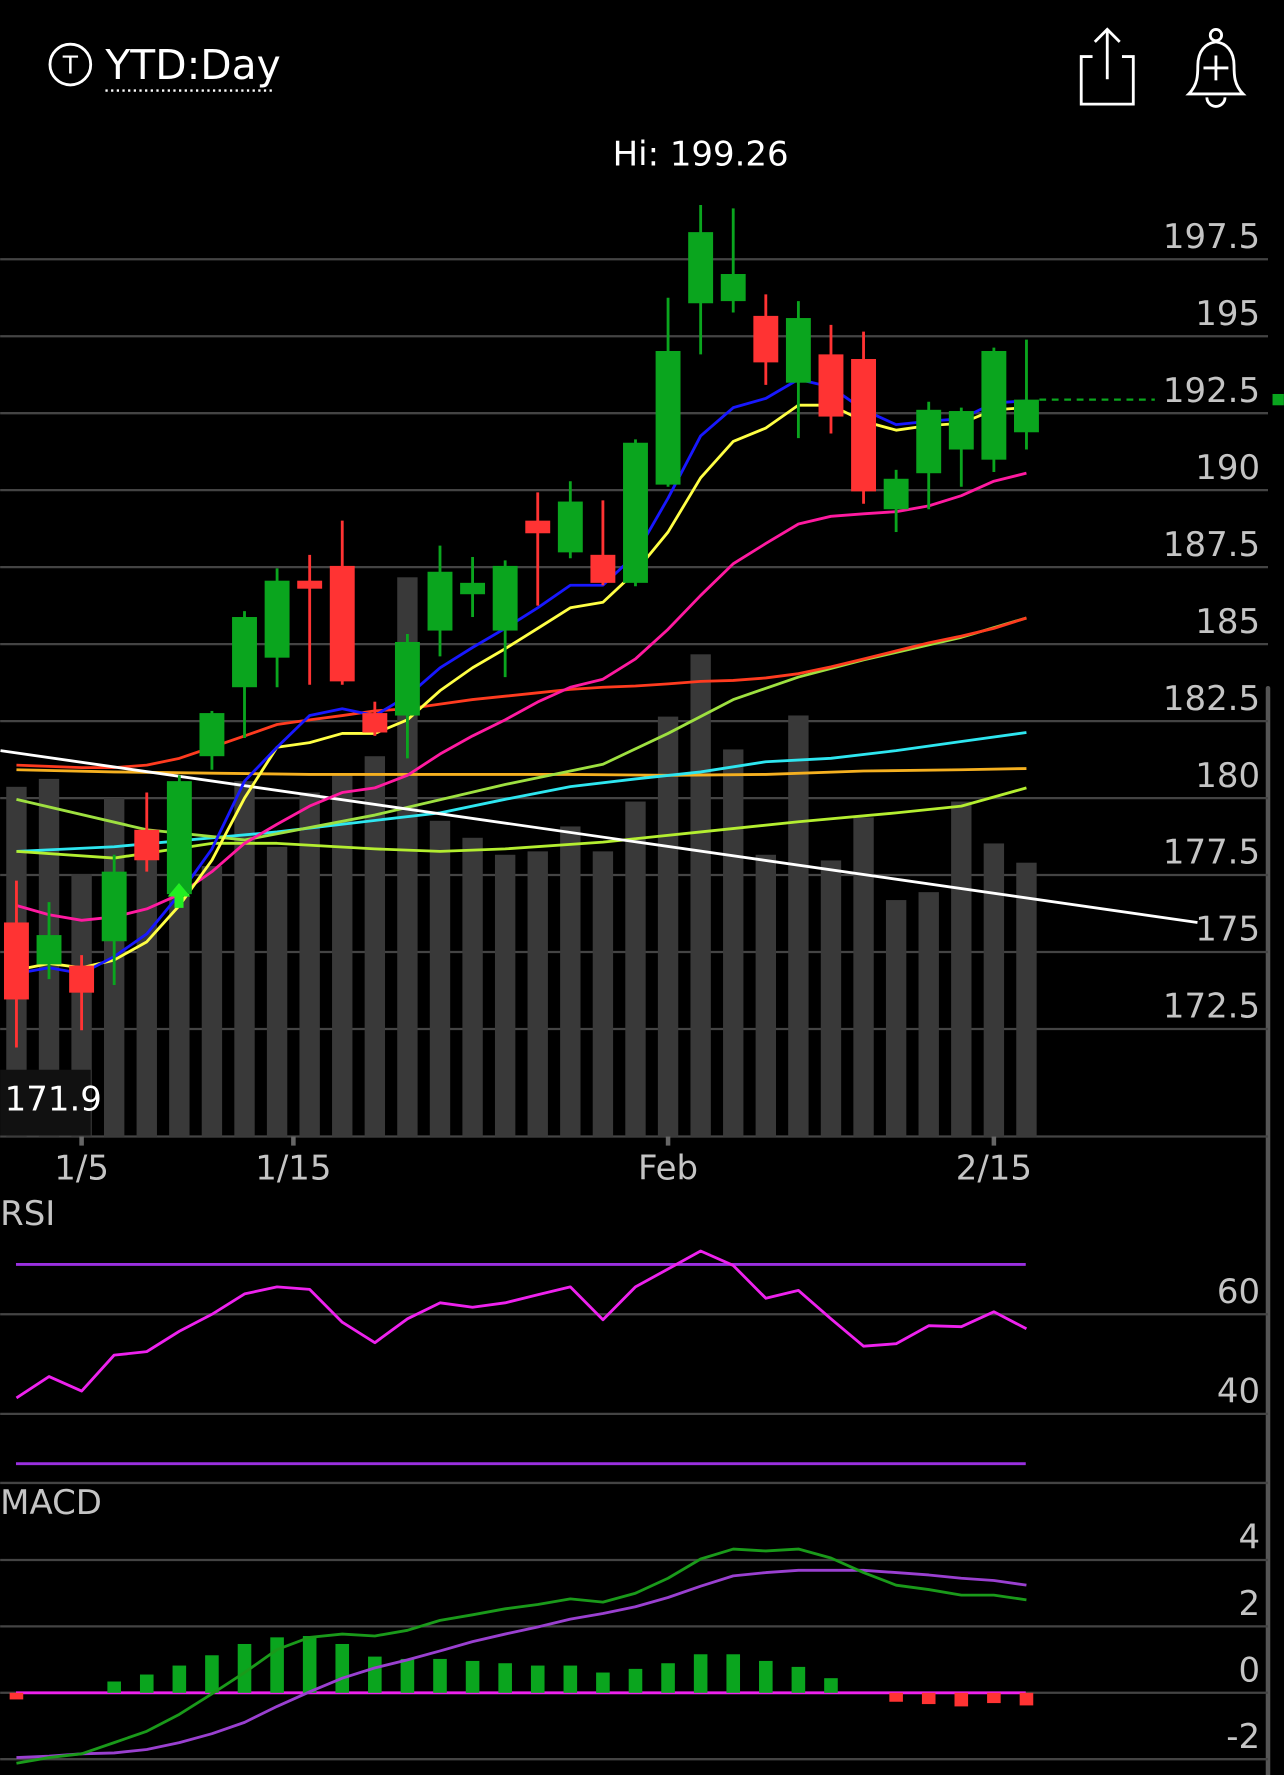 Image resolution: width=1284 pixels, height=1775 pixels. I want to click on x-tick-label: 1/15, so click(293, 1169).